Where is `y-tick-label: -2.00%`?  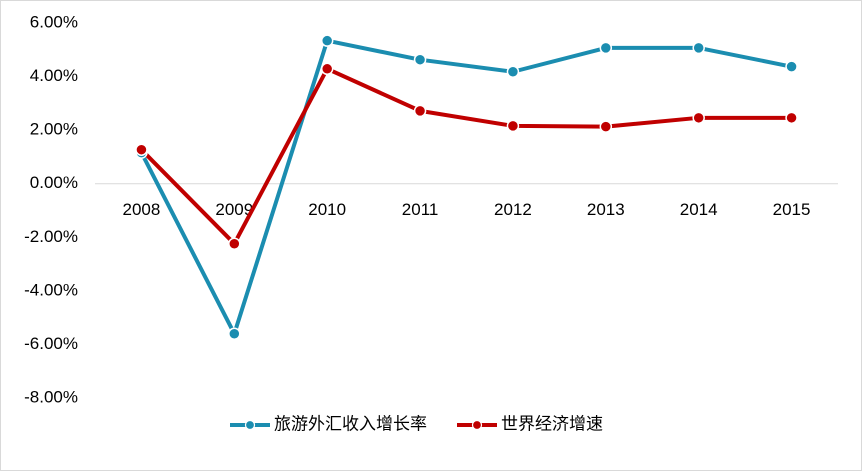 y-tick-label: -2.00% is located at coordinates (51, 236).